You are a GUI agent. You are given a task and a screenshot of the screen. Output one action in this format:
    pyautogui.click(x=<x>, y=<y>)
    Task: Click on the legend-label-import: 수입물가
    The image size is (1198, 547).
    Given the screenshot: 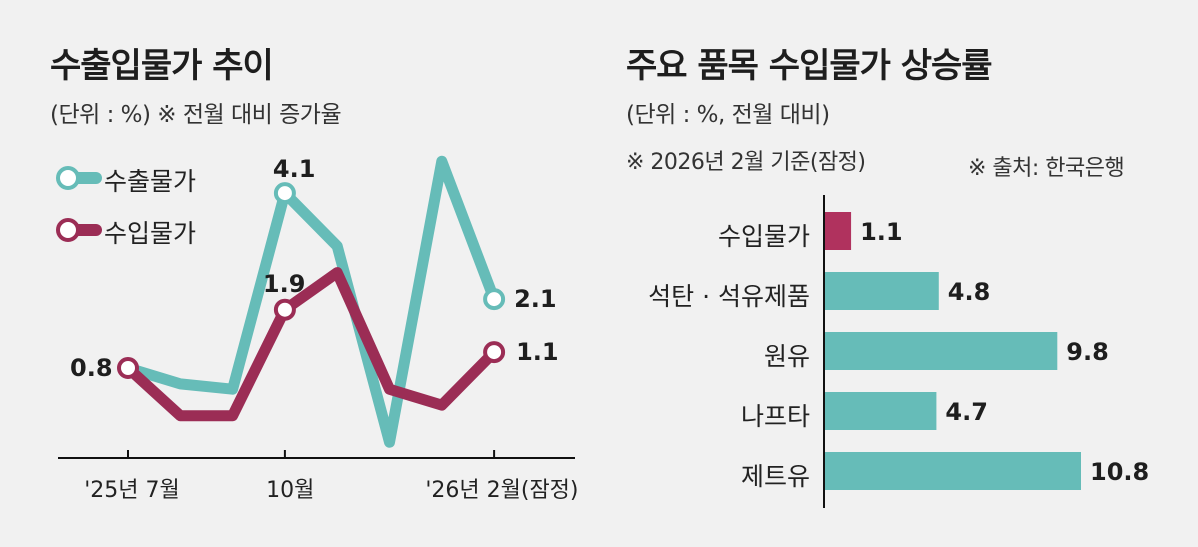 What is the action you would take?
    pyautogui.click(x=150, y=233)
    